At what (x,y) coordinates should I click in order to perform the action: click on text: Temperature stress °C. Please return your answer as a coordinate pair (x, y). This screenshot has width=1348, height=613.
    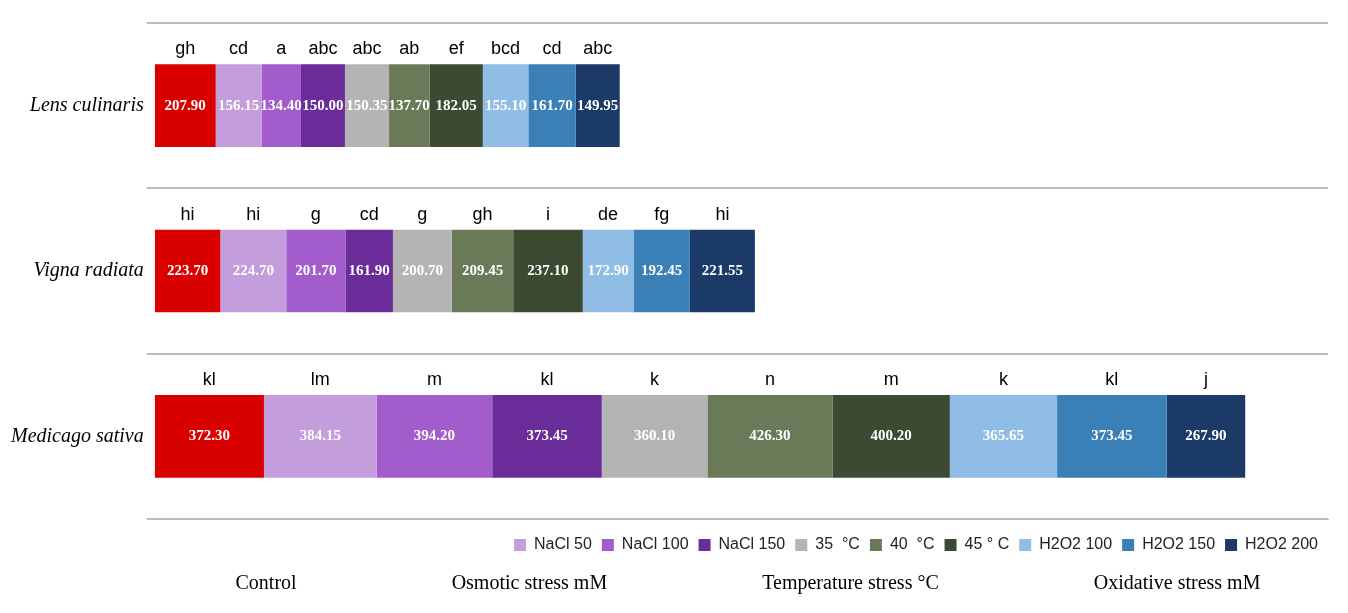
    Looking at the image, I should click on (850, 582).